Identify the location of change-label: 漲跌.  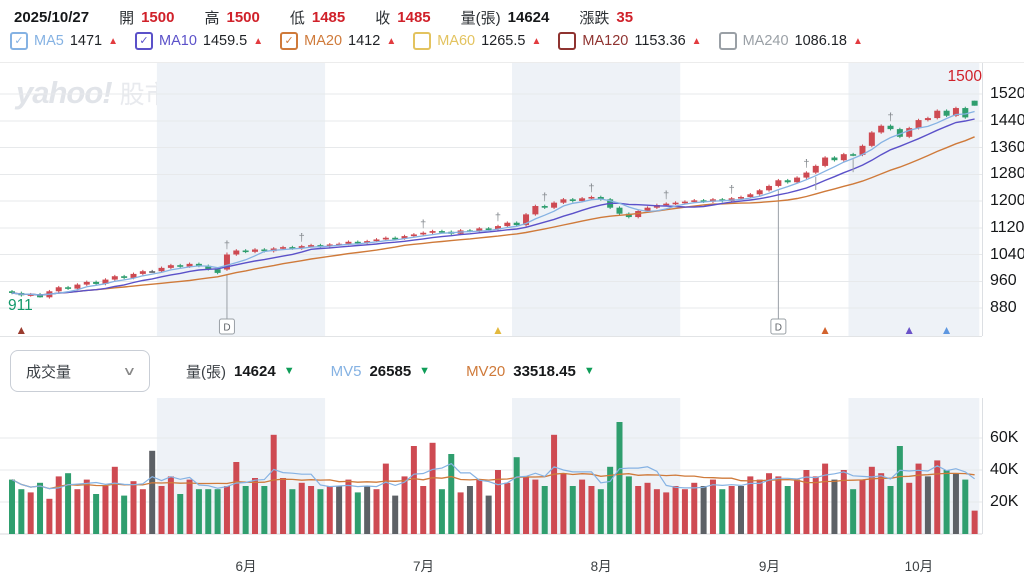
(594, 18).